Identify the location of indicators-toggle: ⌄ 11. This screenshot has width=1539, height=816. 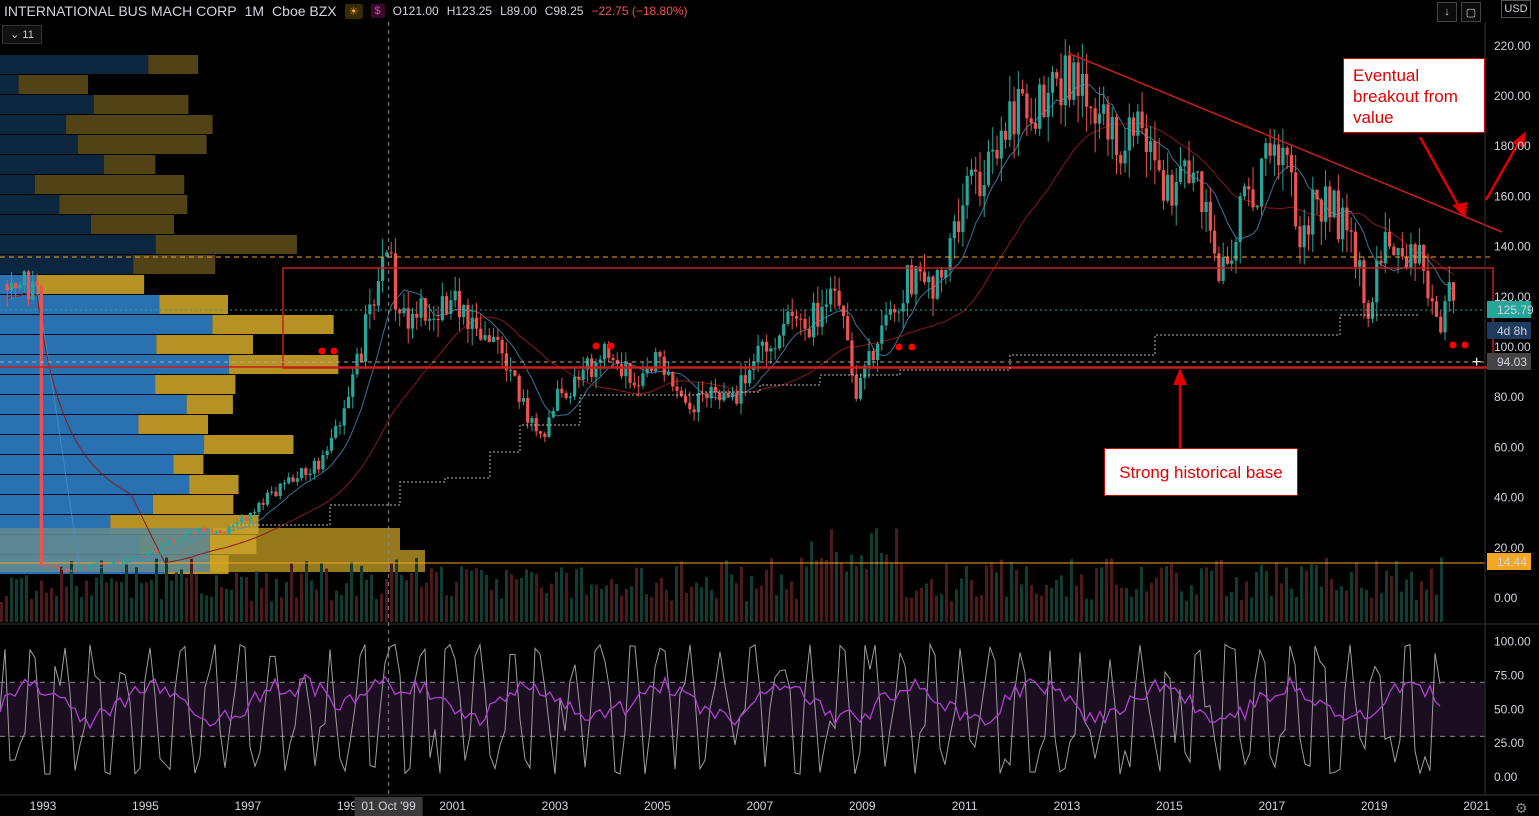
(22, 34).